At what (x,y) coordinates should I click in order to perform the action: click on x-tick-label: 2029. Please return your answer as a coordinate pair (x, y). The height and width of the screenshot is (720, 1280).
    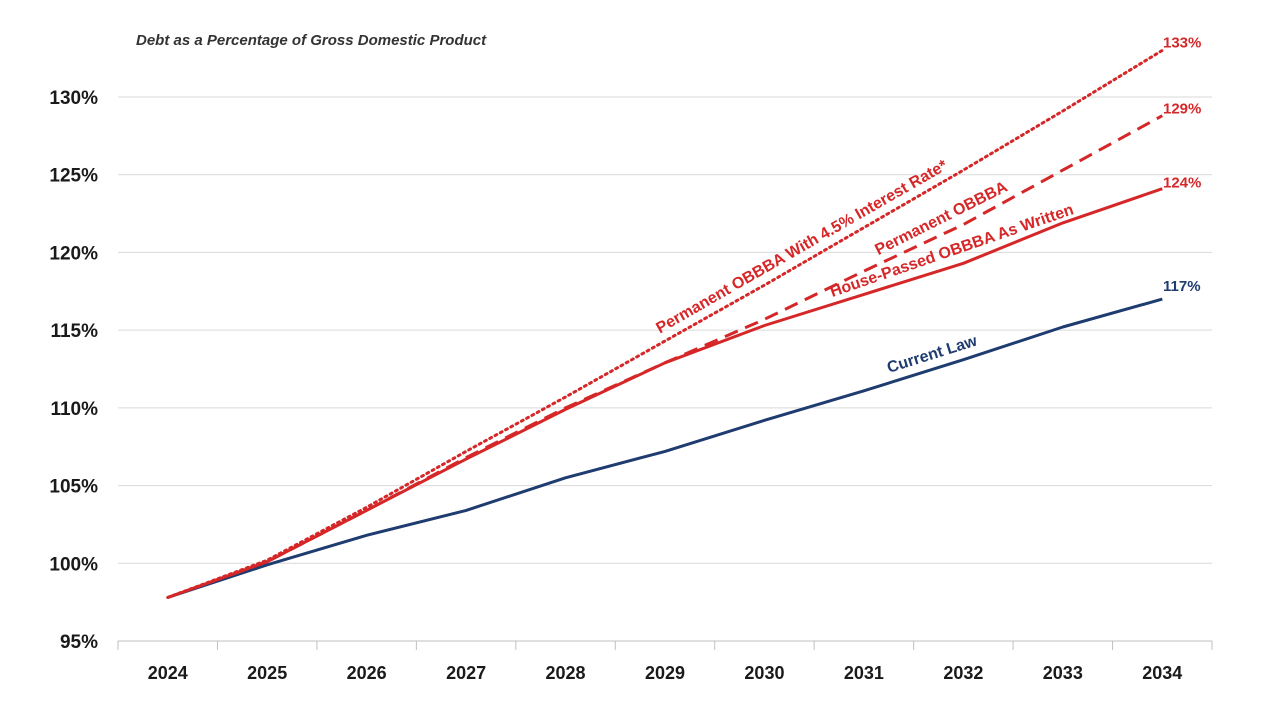
    Looking at the image, I should click on (665, 673).